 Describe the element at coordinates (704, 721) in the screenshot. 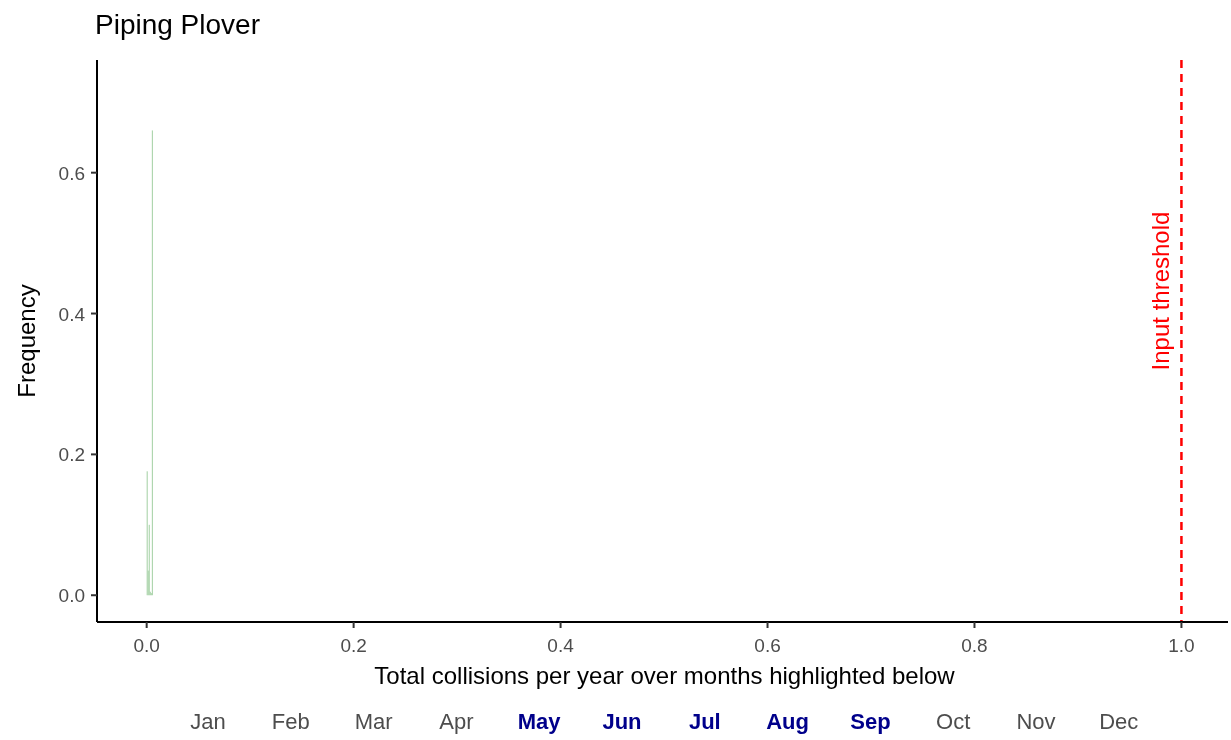

I see `text: Jul` at that location.